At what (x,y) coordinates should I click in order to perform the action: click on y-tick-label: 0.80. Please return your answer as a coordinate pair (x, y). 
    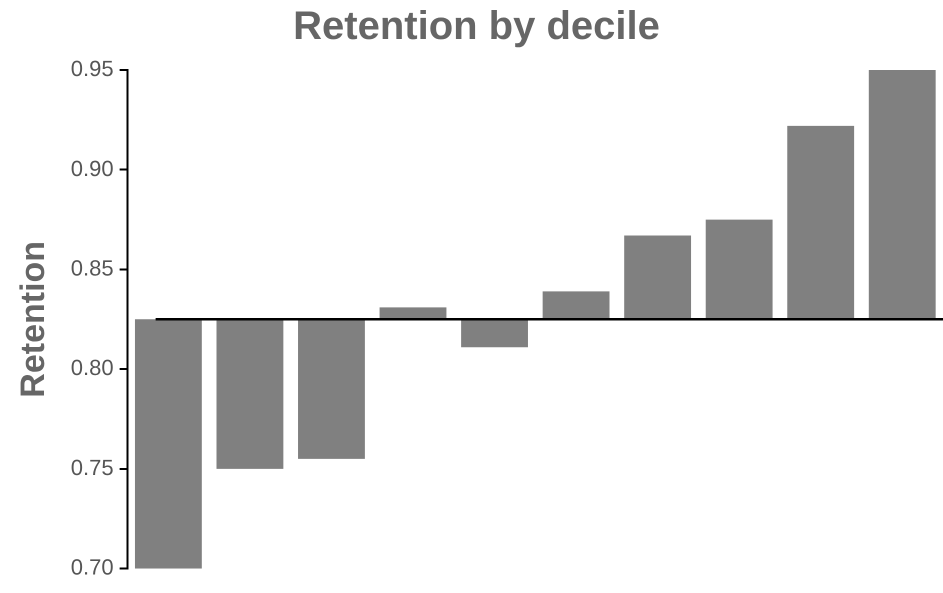
    Looking at the image, I should click on (92, 367).